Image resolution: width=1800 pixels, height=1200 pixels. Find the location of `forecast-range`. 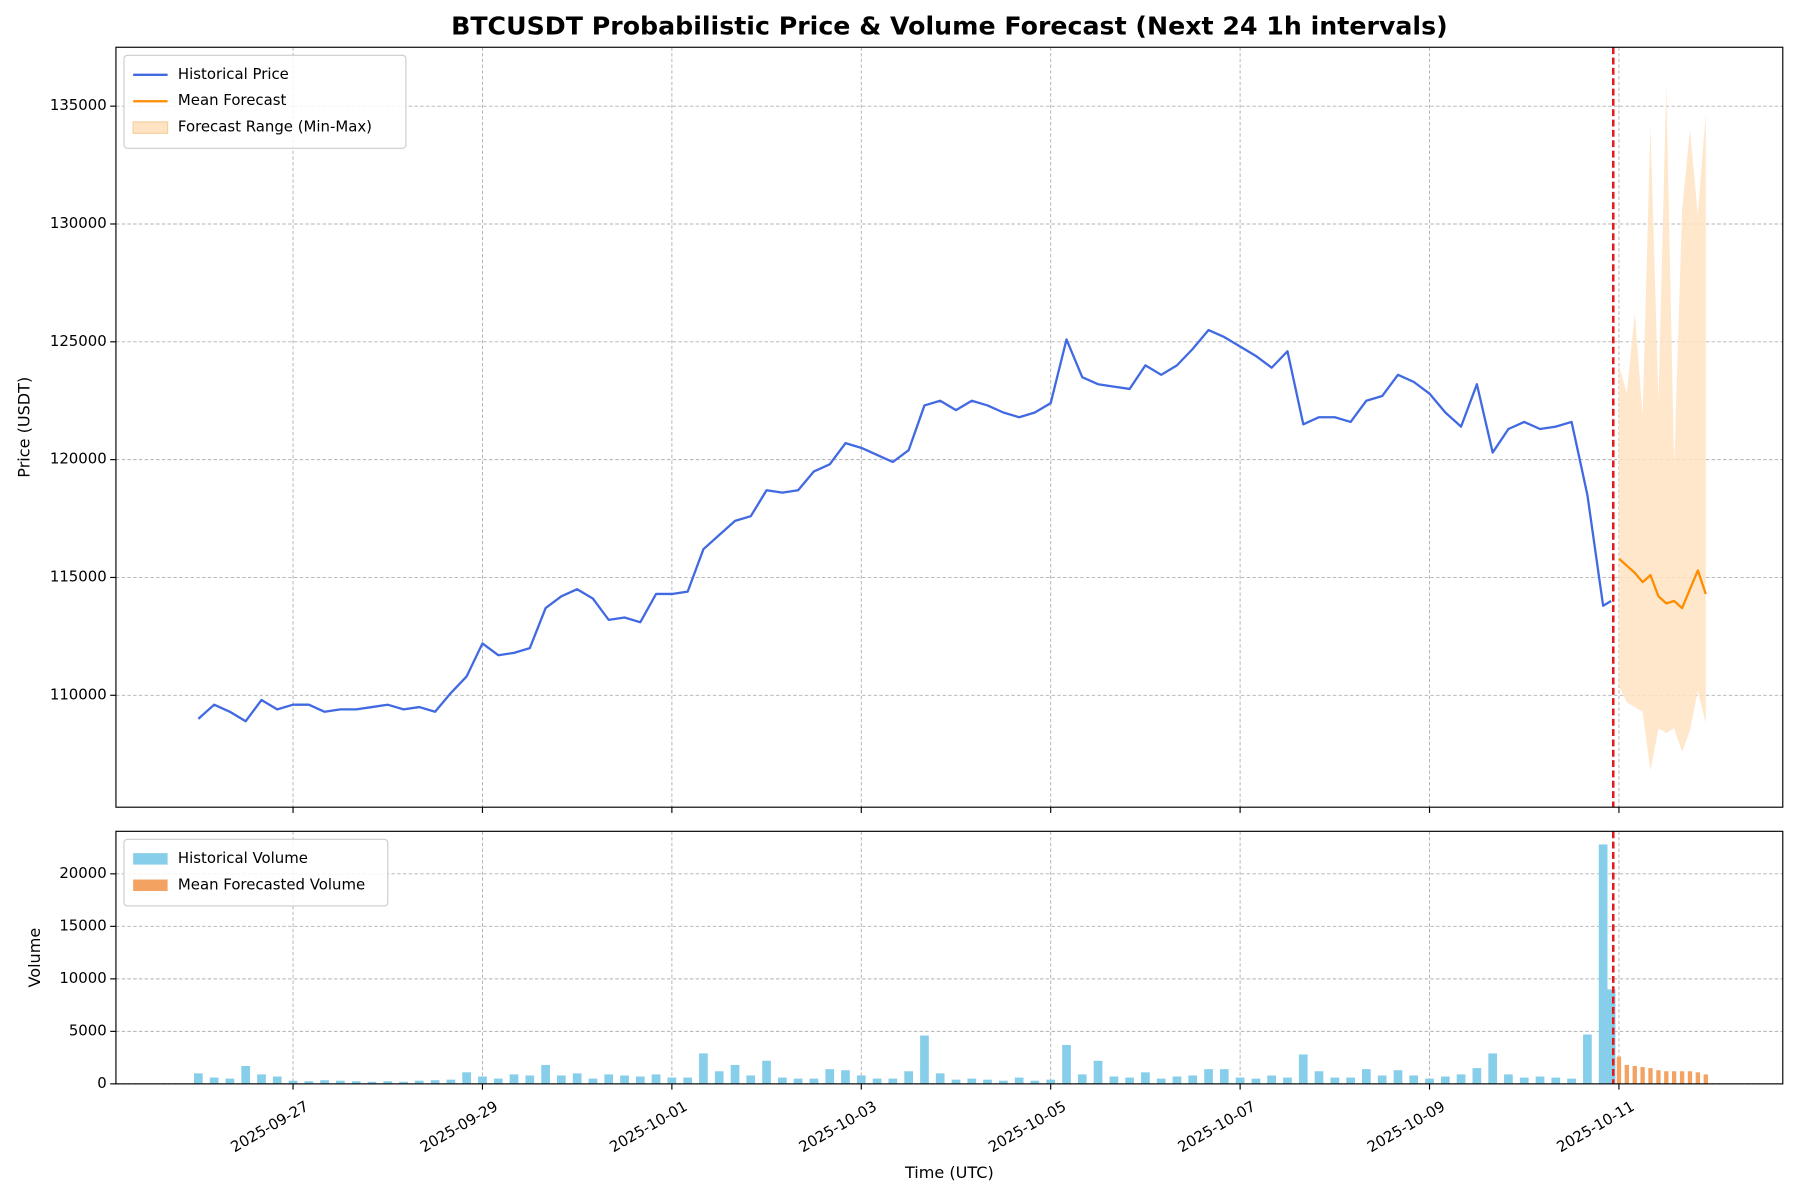

forecast-range is located at coordinates (1662, 427).